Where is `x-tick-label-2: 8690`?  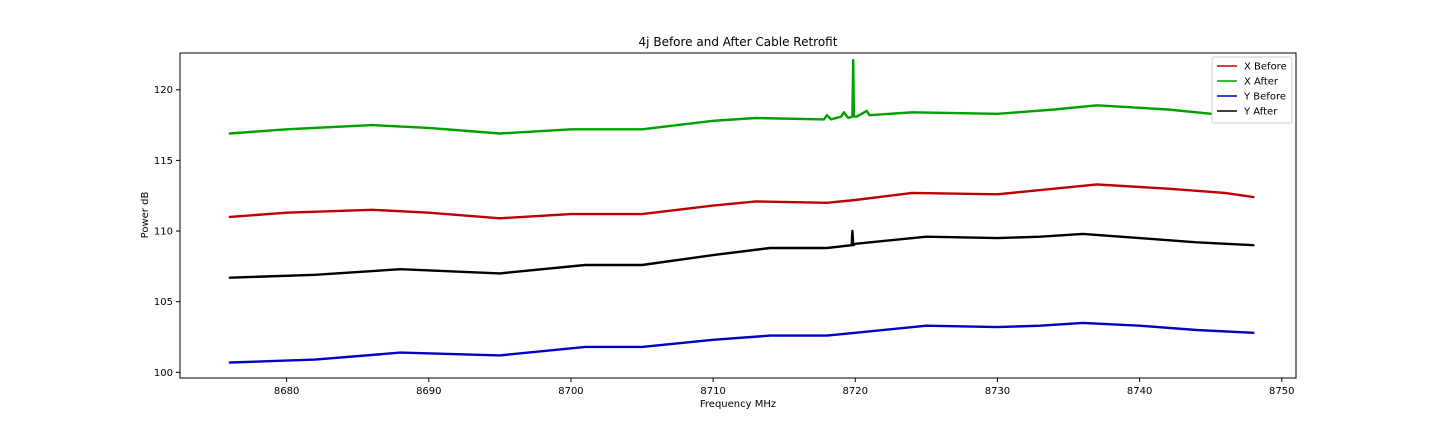 x-tick-label-2: 8690 is located at coordinates (428, 391).